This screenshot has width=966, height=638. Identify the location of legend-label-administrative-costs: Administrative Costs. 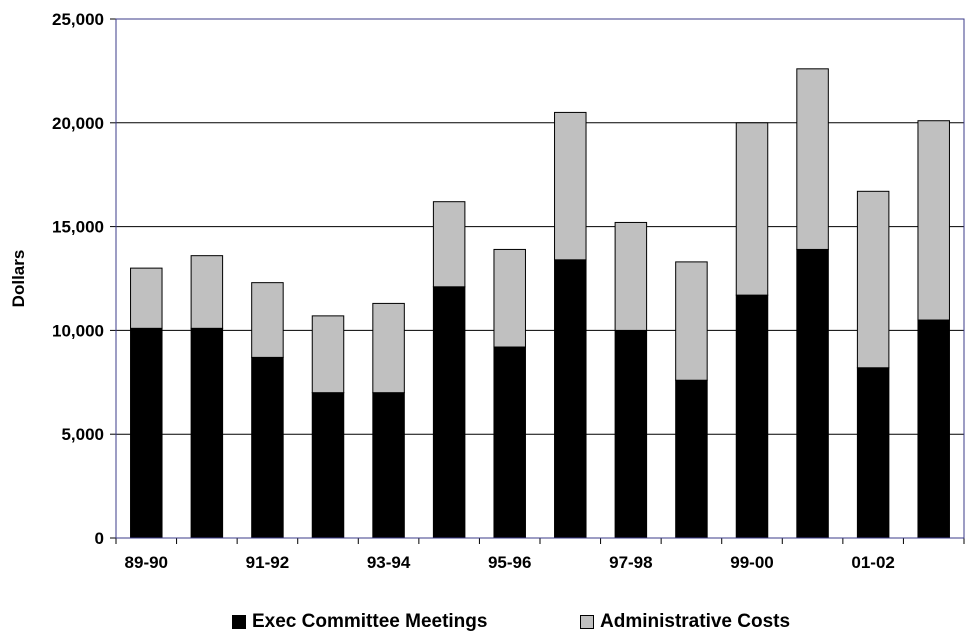
(695, 621).